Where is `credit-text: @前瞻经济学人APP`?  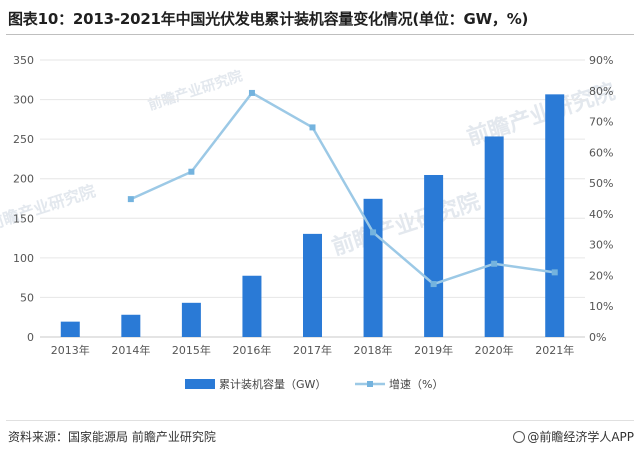
credit-text: @前瞻经济学人APP is located at coordinates (580, 437).